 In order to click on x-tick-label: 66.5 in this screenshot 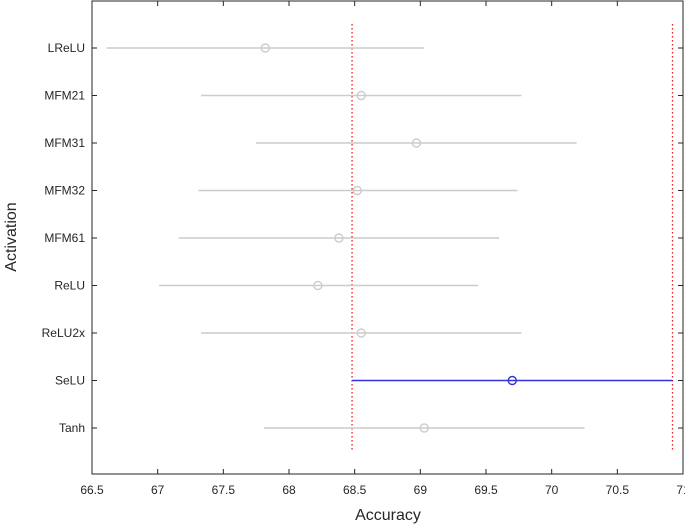, I will do `click(92, 490)`.